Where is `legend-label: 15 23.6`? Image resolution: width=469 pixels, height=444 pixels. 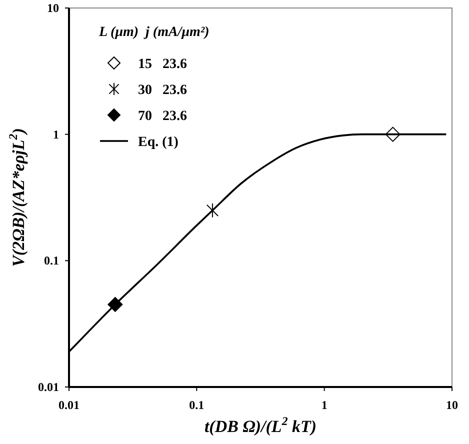 legend-label: 15 23.6 is located at coordinates (162, 64).